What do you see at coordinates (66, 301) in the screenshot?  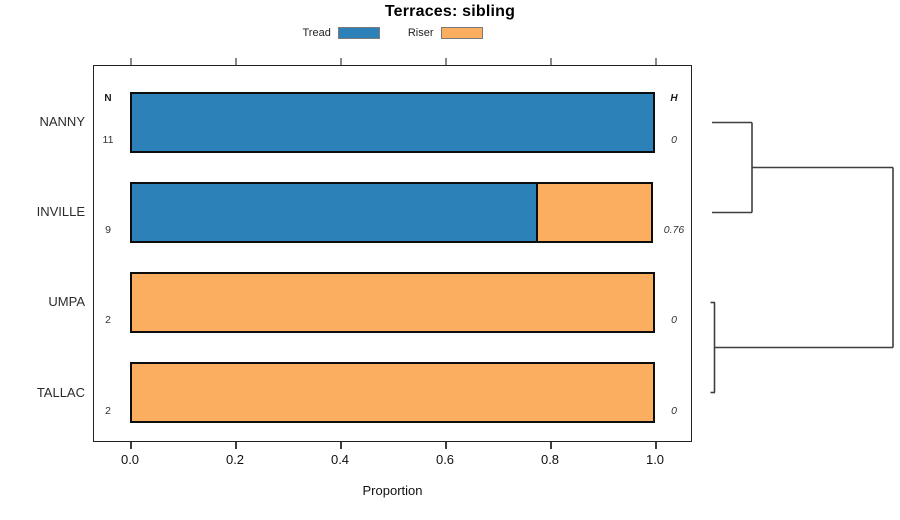 I see `category-label-umpa: UMPA` at bounding box center [66, 301].